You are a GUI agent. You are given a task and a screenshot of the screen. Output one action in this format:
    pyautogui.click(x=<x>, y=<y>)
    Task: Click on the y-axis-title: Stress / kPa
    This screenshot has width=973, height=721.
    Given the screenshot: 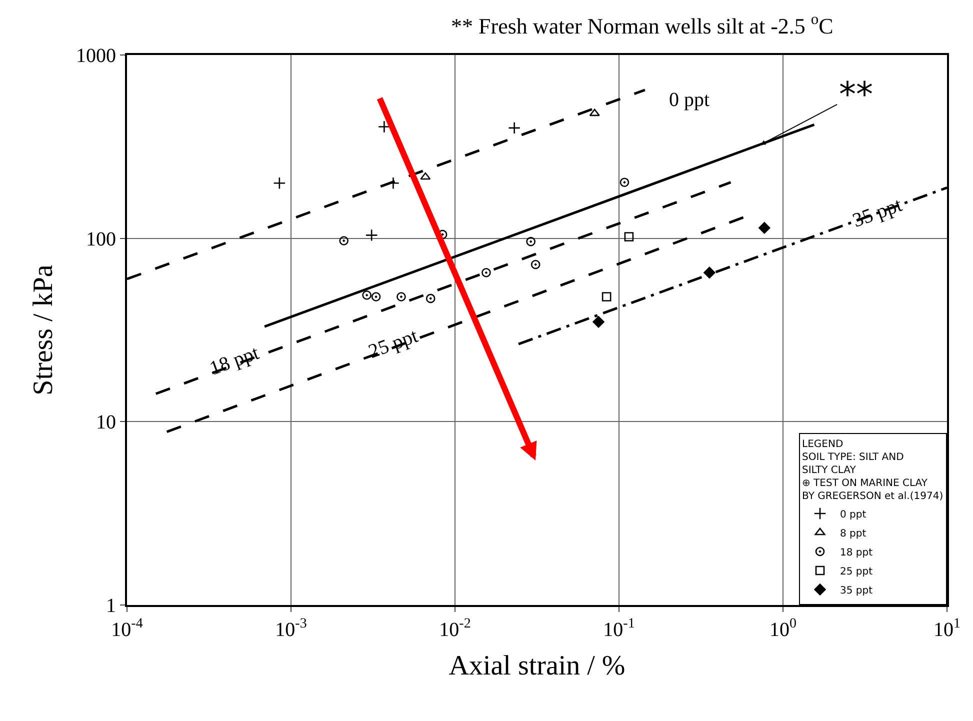 What is the action you would take?
    pyautogui.click(x=44, y=330)
    